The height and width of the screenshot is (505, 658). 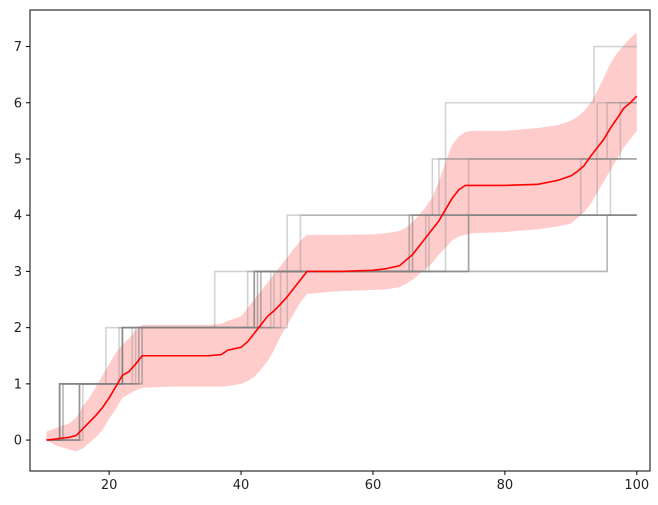 I want to click on x-tick-label: 100, so click(x=636, y=485).